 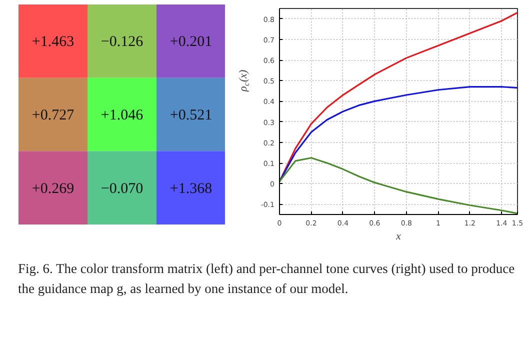 What do you see at coordinates (53, 188) in the screenshot?
I see `data-label: +0.269` at bounding box center [53, 188].